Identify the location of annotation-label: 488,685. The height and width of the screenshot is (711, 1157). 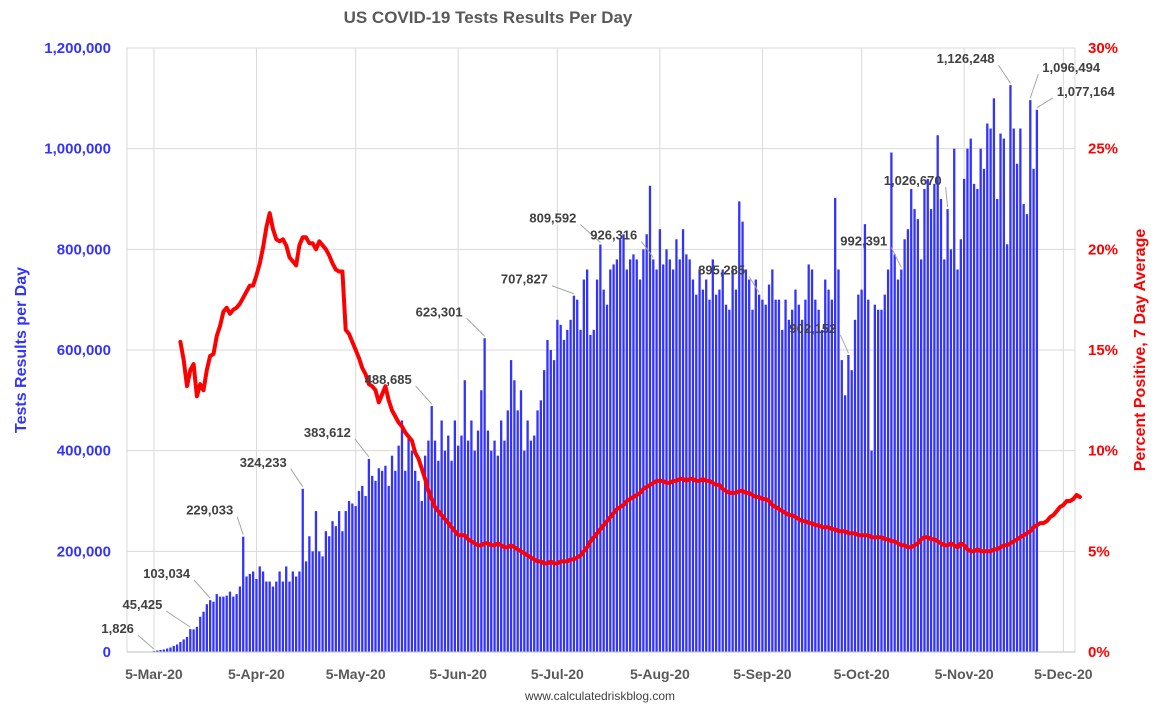
(388, 379).